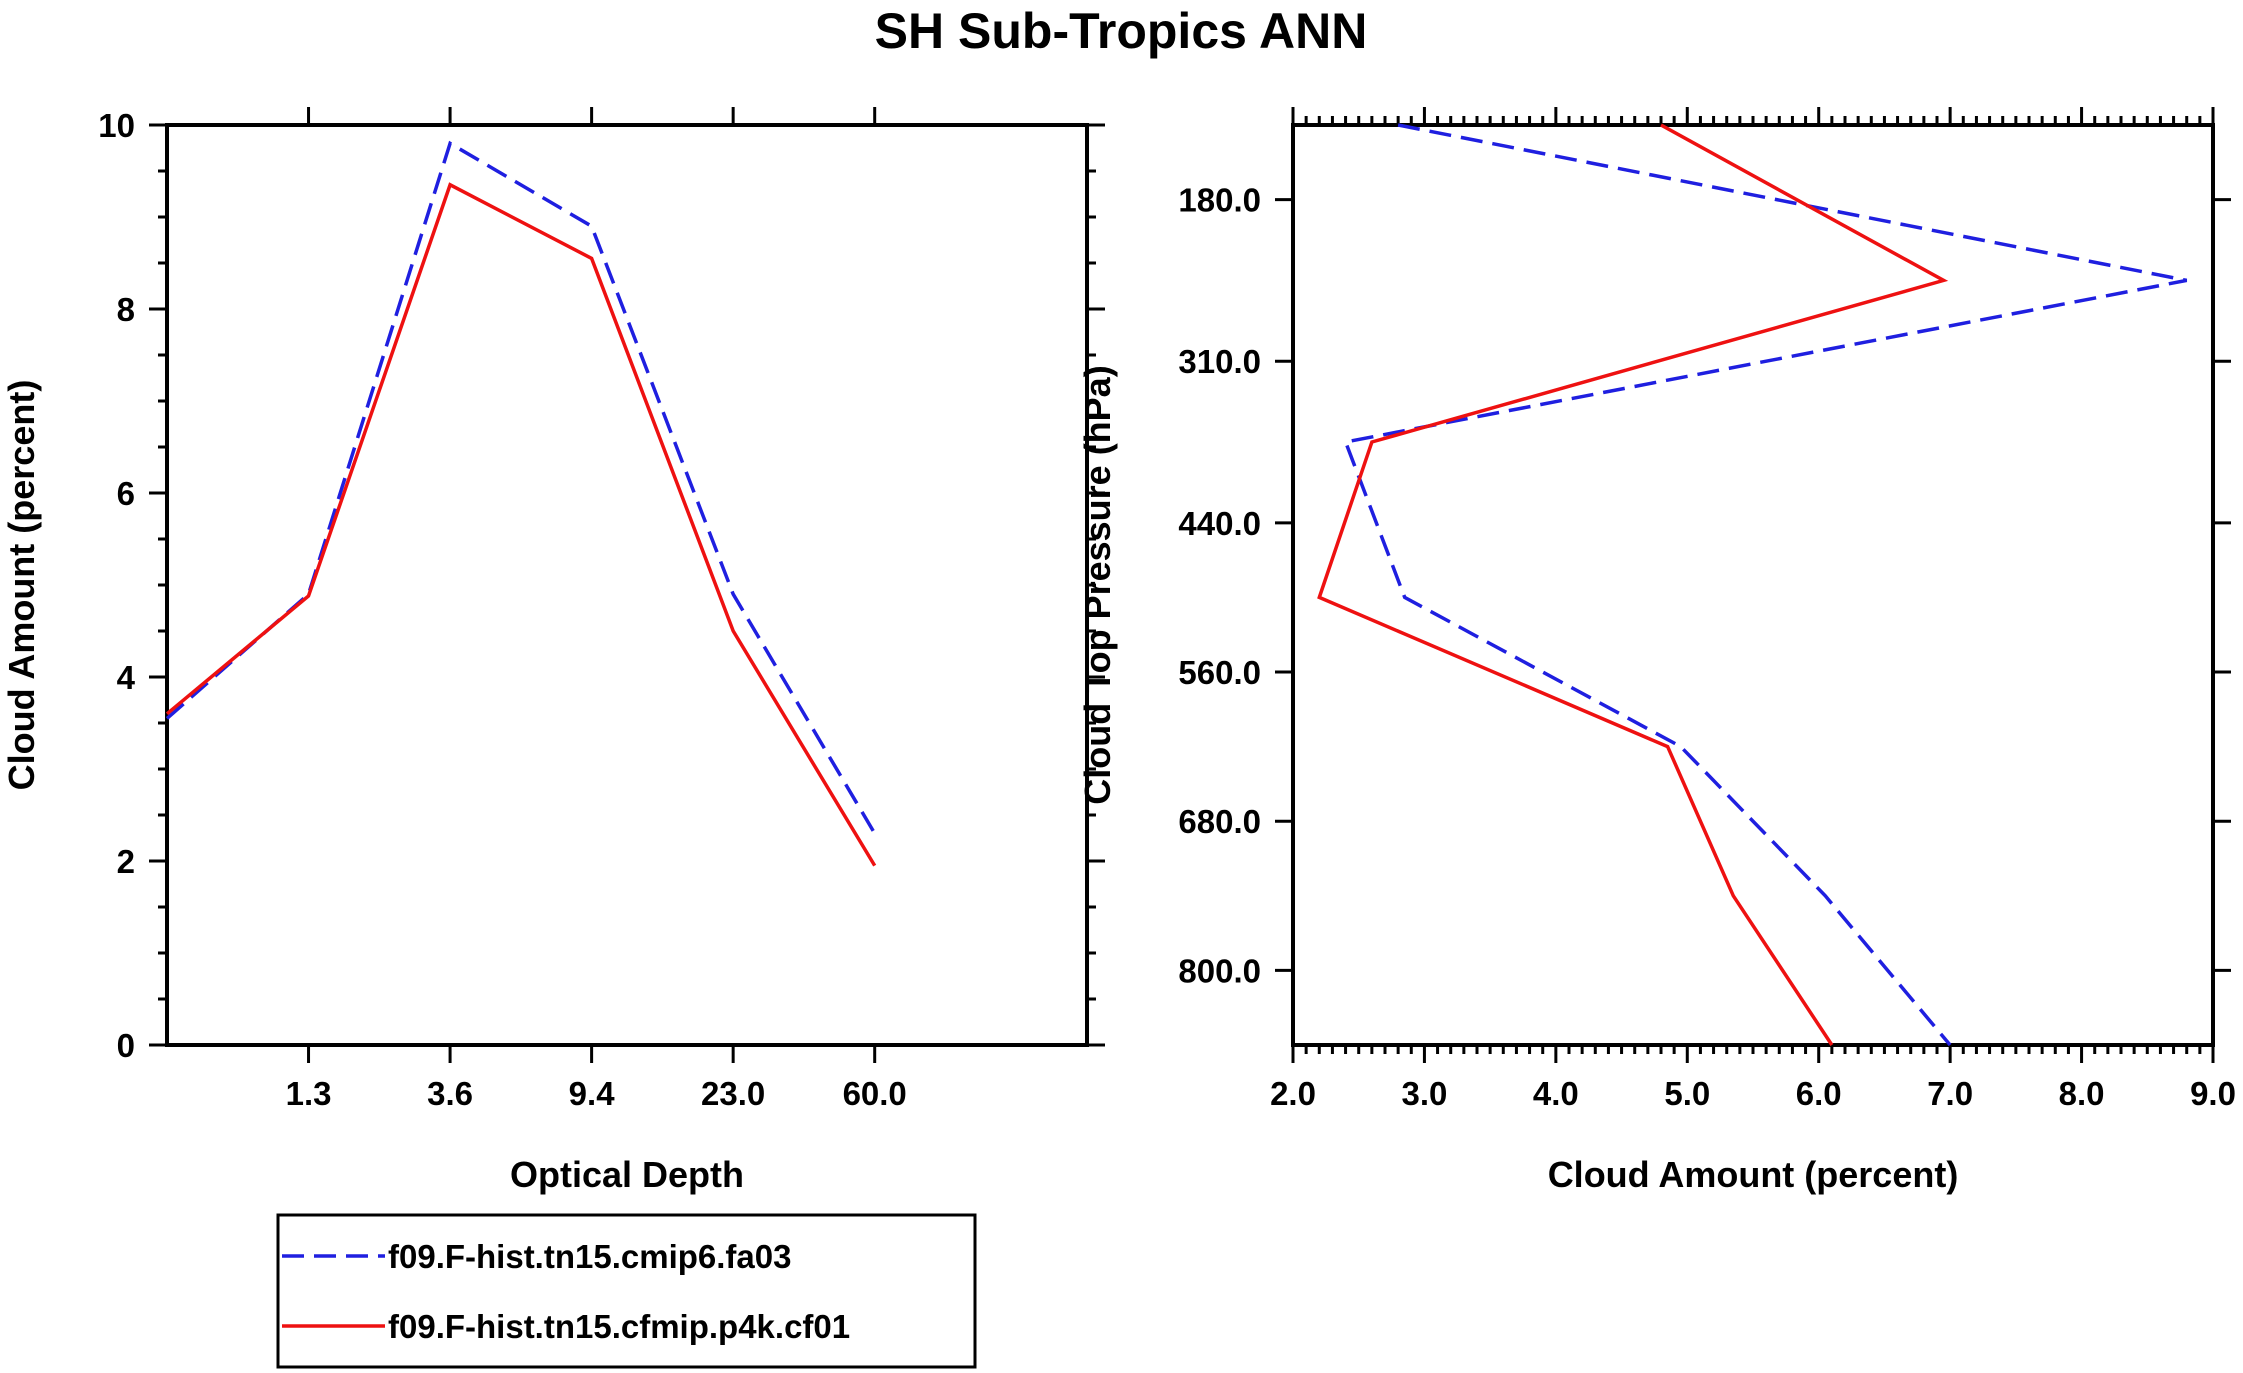 Image resolution: width=2243 pixels, height=1373 pixels. I want to click on left-x-tick-label: 23.0, so click(733, 1093).